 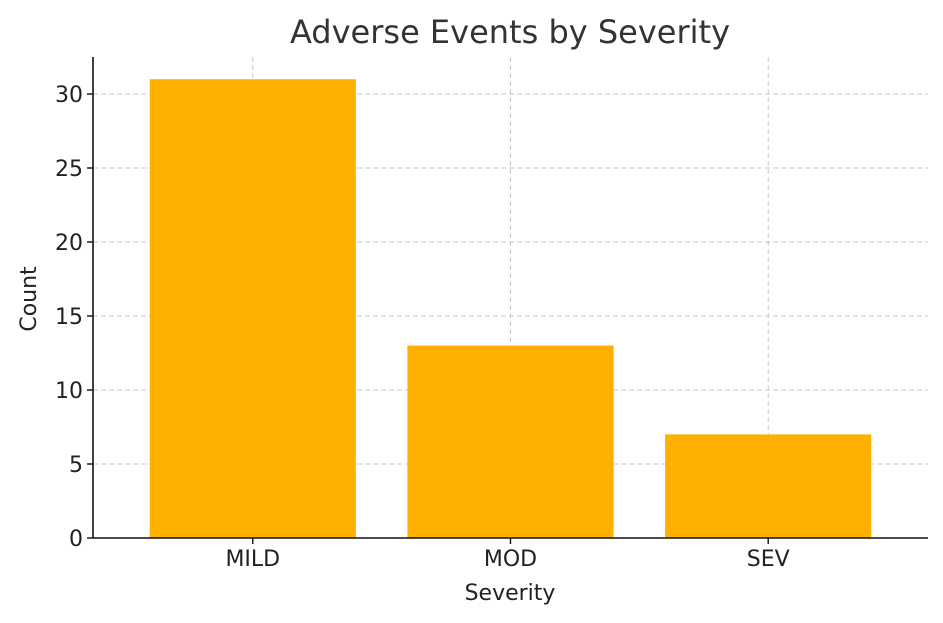 What do you see at coordinates (510, 593) in the screenshot?
I see `x-axis-label: Severity` at bounding box center [510, 593].